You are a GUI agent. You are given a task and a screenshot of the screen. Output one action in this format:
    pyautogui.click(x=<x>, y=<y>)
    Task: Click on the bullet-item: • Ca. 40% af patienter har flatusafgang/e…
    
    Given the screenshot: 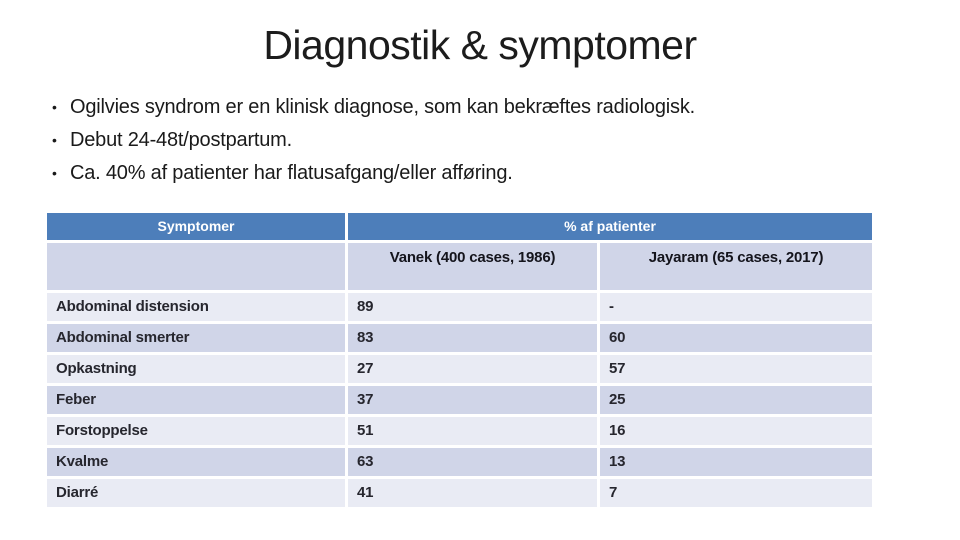 What is the action you would take?
    pyautogui.click(x=373, y=173)
    